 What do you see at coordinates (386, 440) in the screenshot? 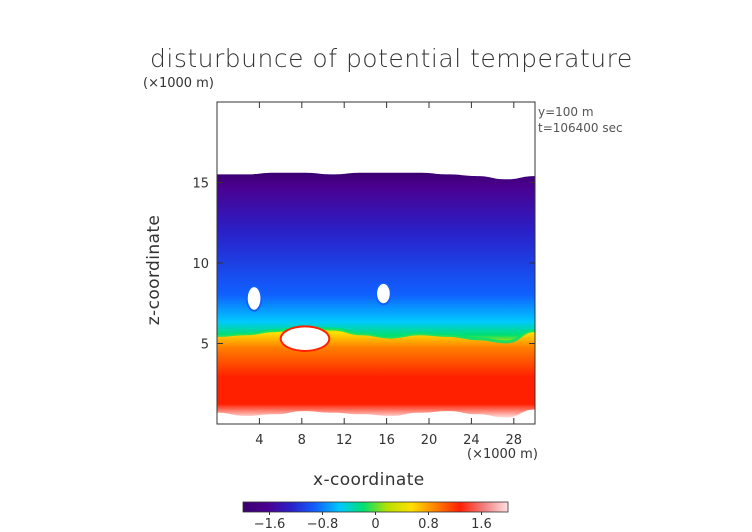
I see `x-tick-label-16: 16` at bounding box center [386, 440].